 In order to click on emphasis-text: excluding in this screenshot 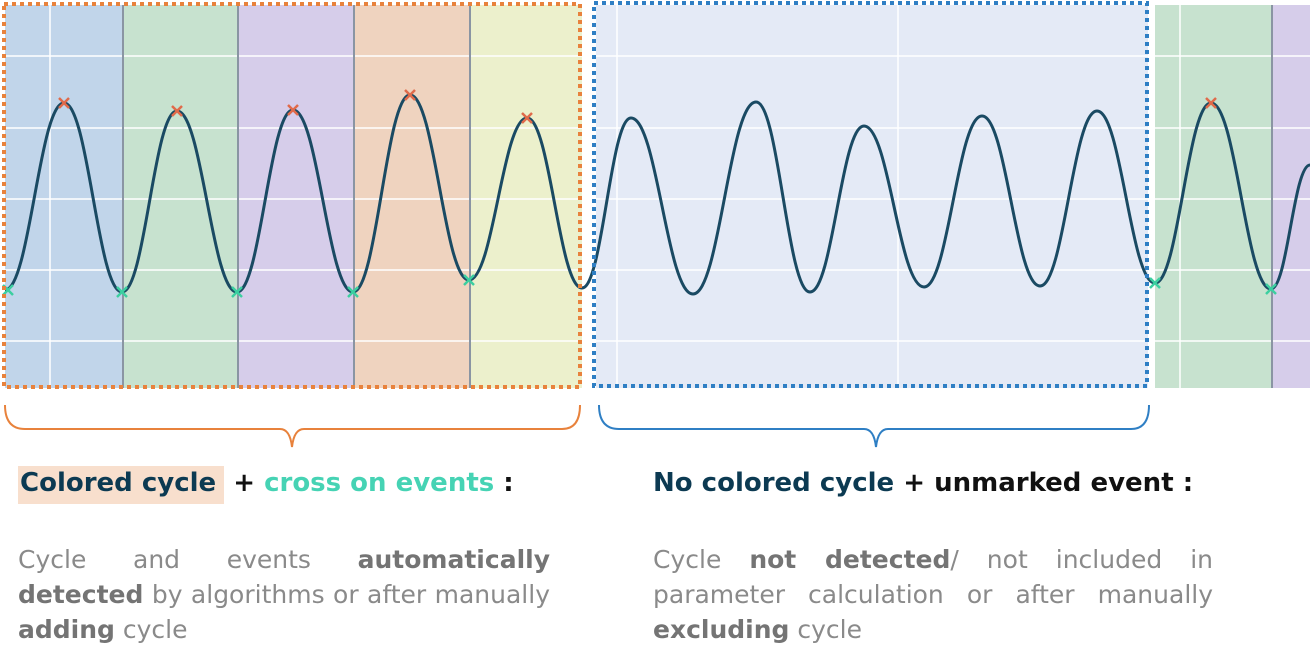, I will do `click(721, 629)`.